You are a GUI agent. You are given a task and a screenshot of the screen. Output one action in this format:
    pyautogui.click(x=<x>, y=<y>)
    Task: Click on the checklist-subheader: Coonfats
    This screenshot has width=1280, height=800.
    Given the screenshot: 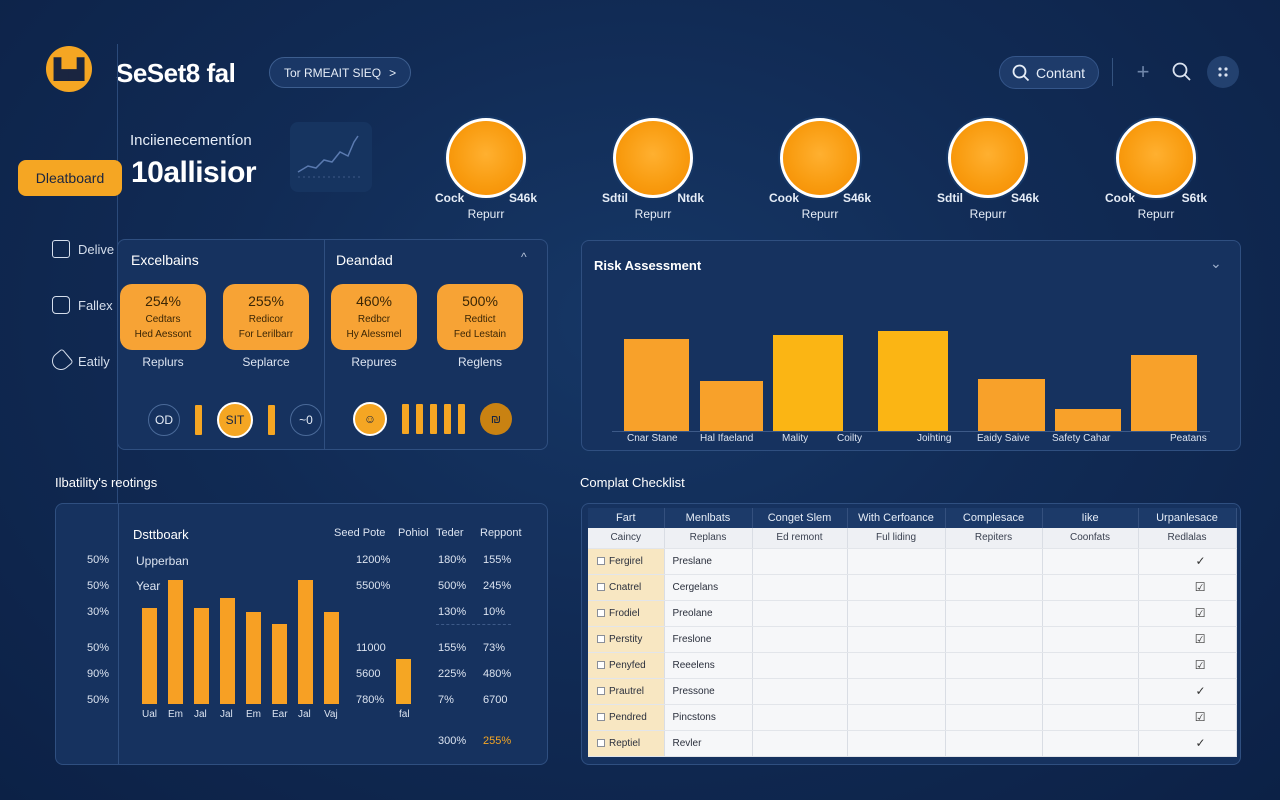 What is the action you would take?
    pyautogui.click(x=1090, y=538)
    